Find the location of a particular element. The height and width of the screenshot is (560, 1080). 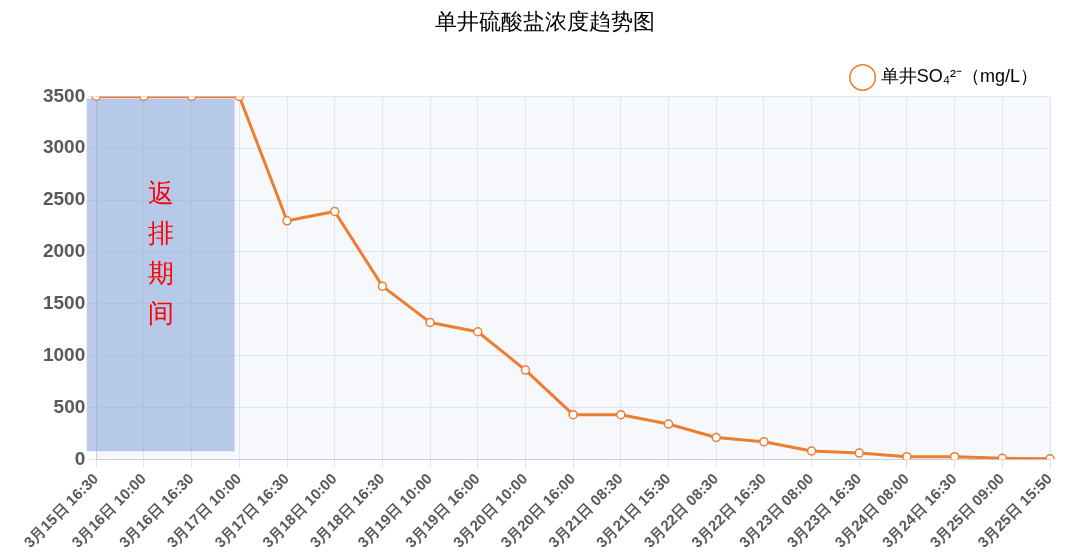

y-tick-label: 1000 is located at coordinates (64, 354).